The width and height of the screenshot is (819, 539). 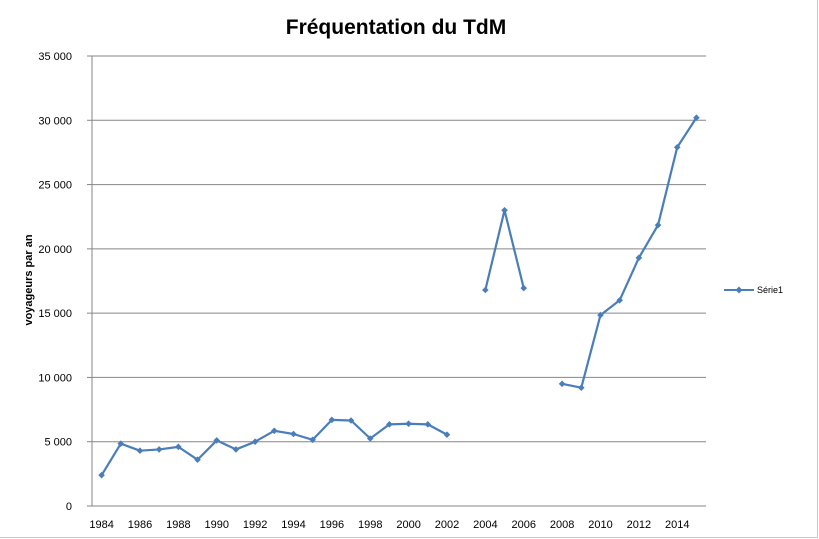 I want to click on x-tick-label: 2004, so click(x=485, y=525).